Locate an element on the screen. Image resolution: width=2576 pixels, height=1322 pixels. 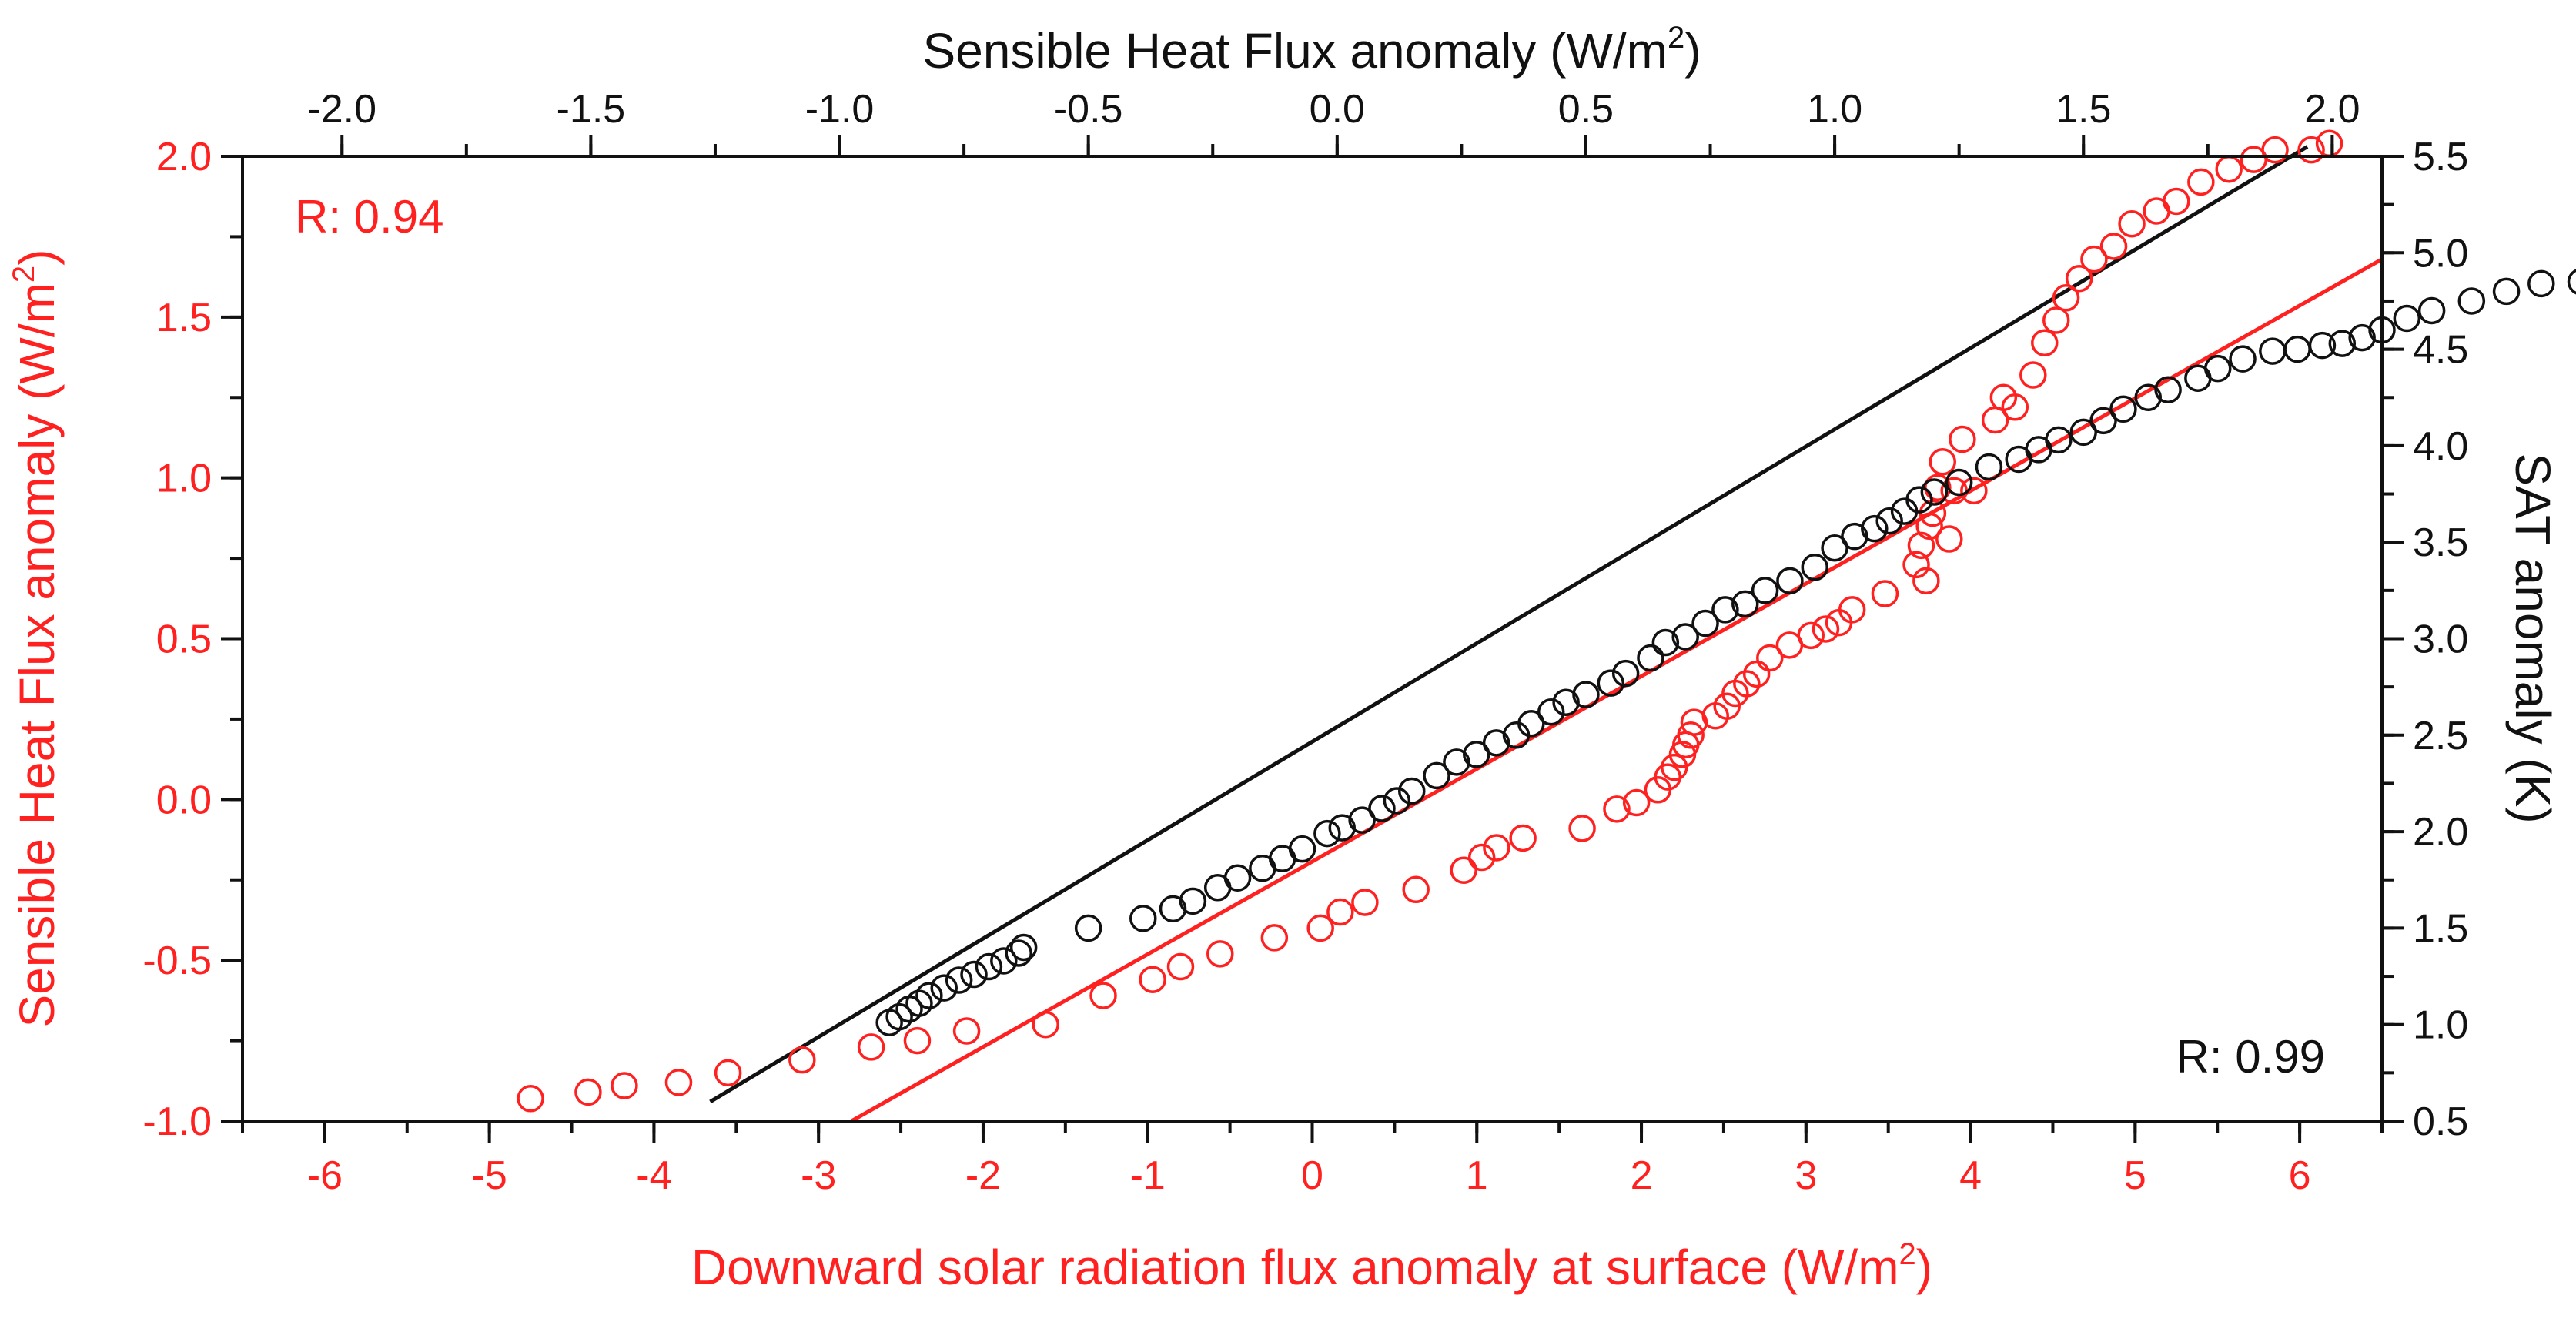
top-axis-title-suffix: ) is located at coordinates (1692, 51).